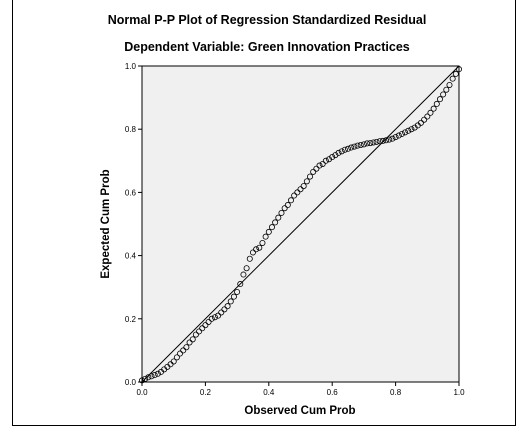 The width and height of the screenshot is (530, 428). I want to click on y-tick-label: 0.4, so click(131, 256).